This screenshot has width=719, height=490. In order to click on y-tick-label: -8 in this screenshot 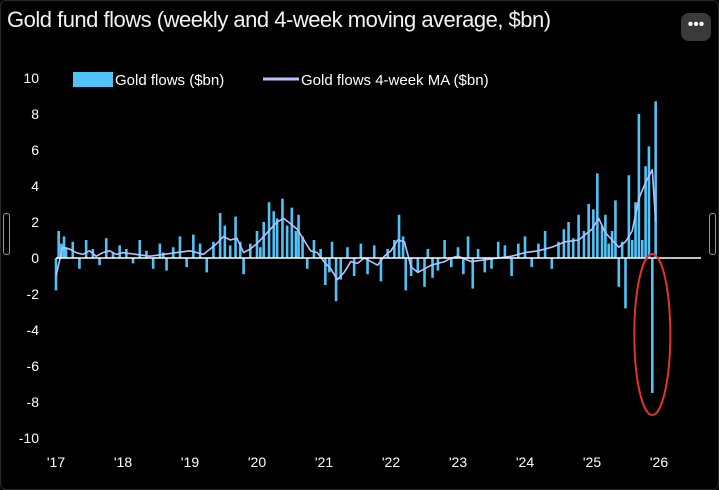, I will do `click(33, 402)`.